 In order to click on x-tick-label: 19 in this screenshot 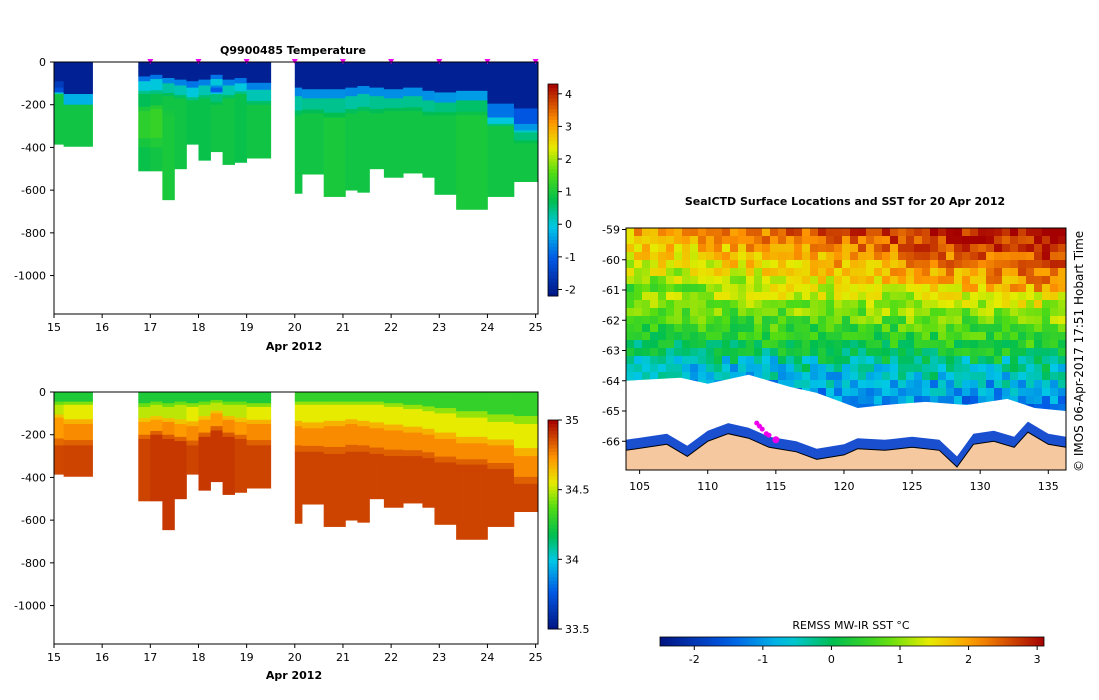, I will do `click(247, 657)`.